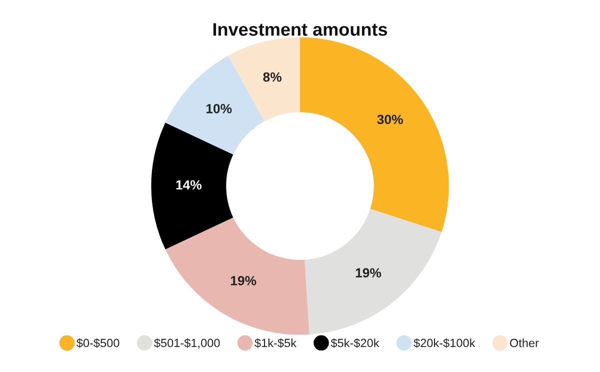 This screenshot has height=372, width=600. I want to click on legend-label: $1k-$5k, so click(275, 343).